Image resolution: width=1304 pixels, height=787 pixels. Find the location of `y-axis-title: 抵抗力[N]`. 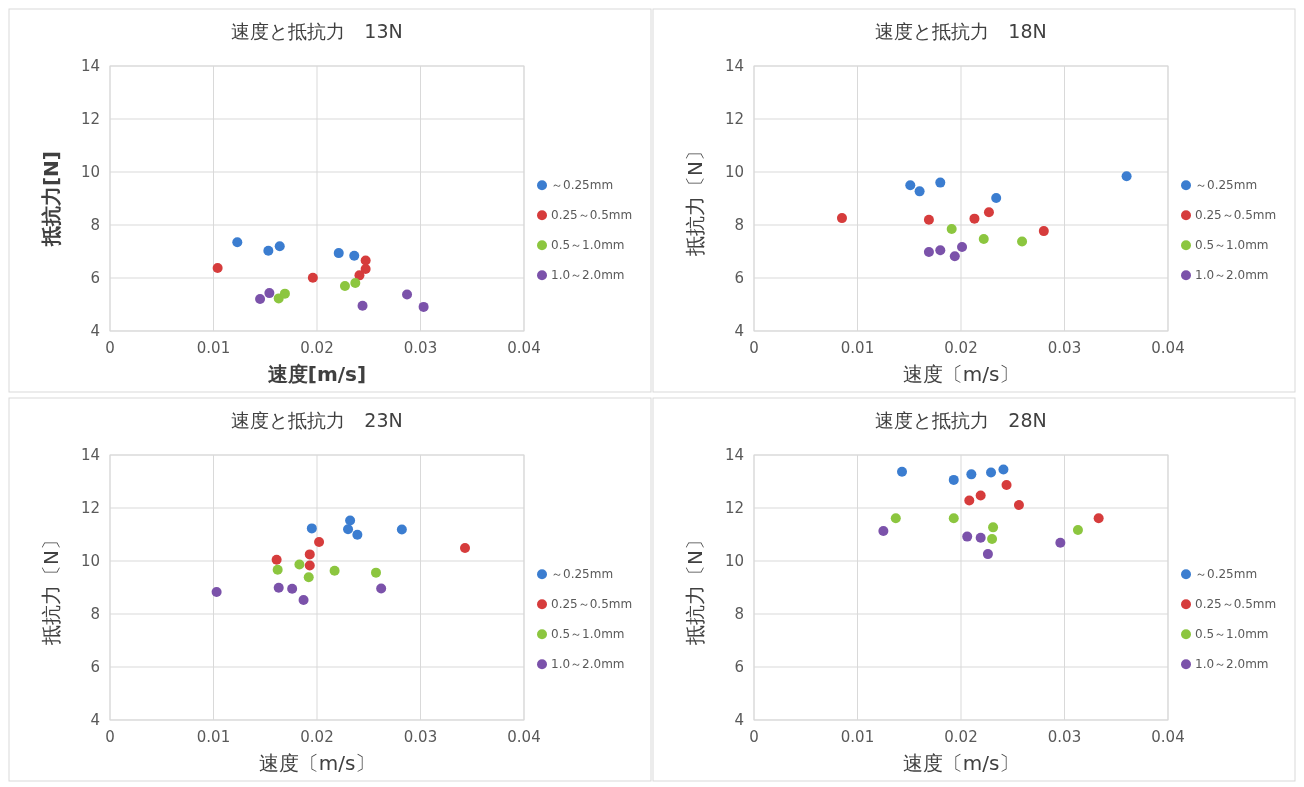

y-axis-title: 抵抗力[N] is located at coordinates (51, 199).